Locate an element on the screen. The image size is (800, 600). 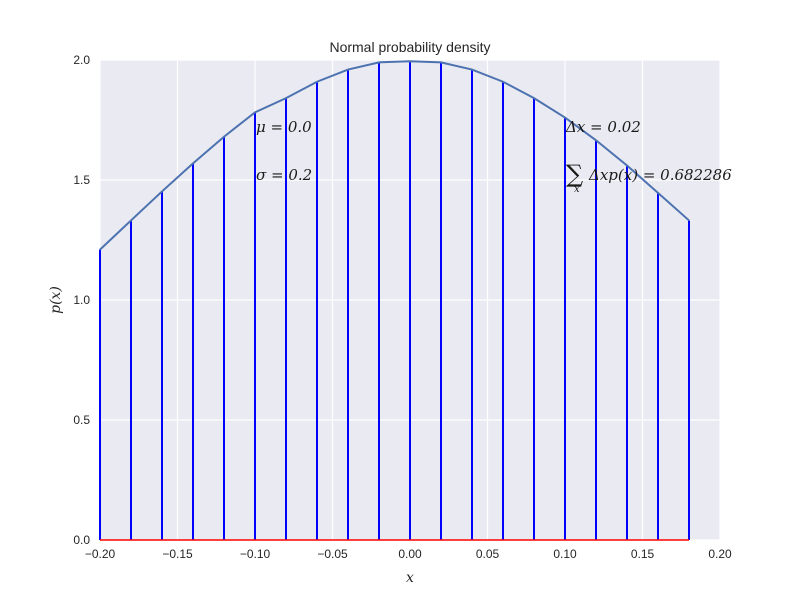
y-axis-label: p(x) is located at coordinates (56, 300).